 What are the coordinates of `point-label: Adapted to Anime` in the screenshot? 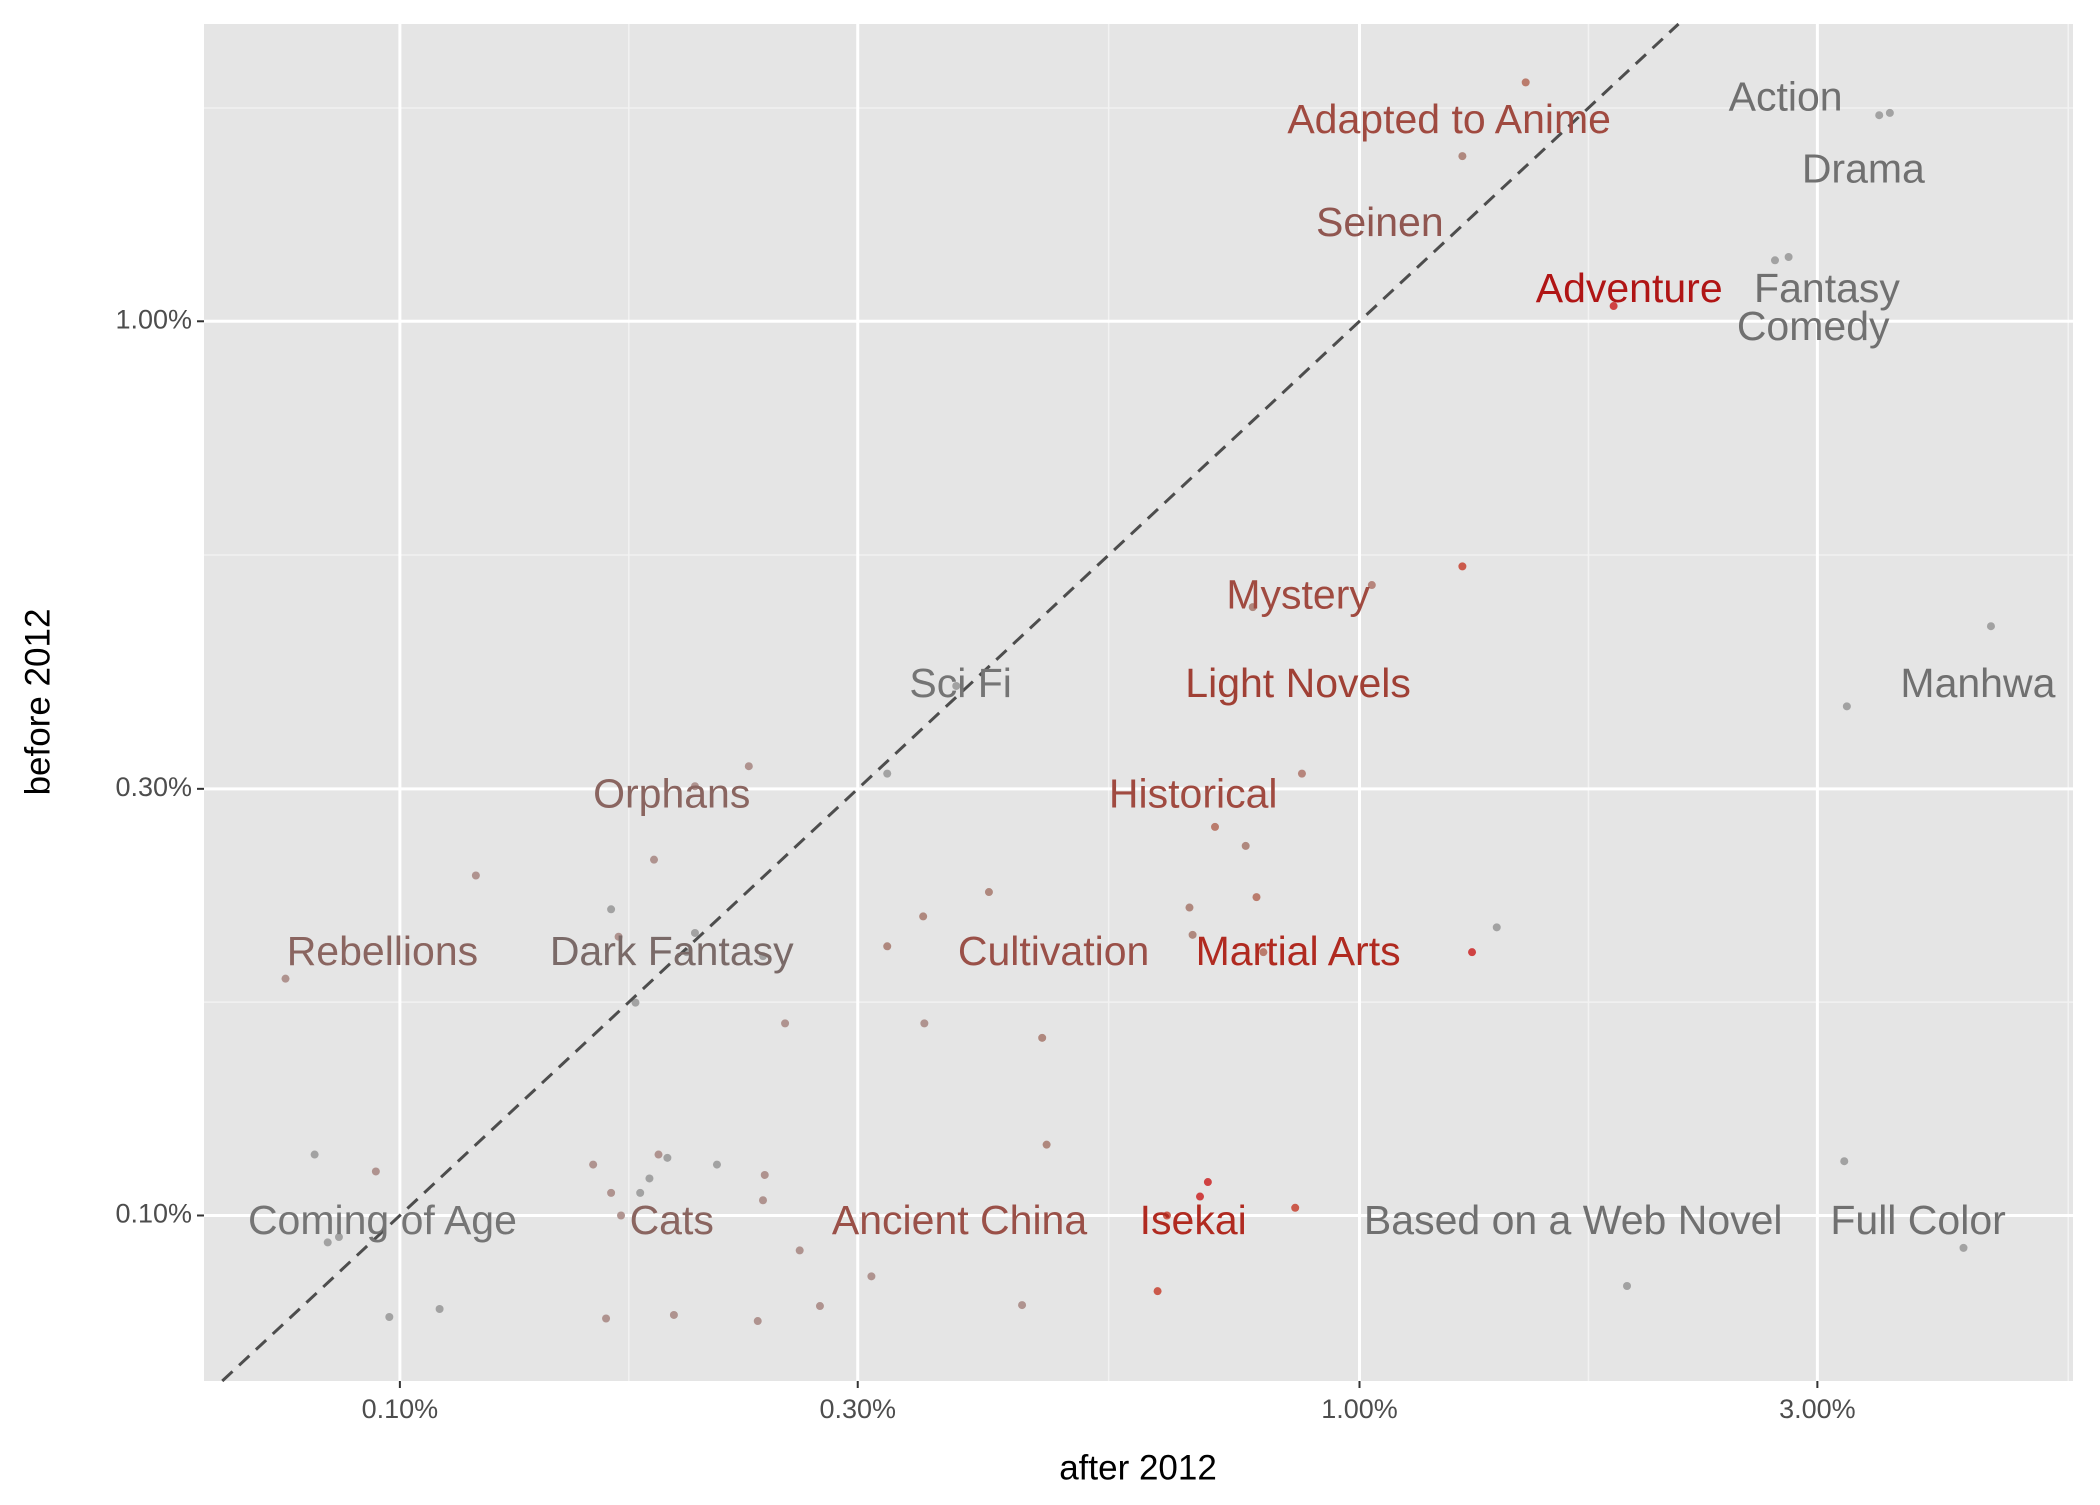 It's located at (1449, 119).